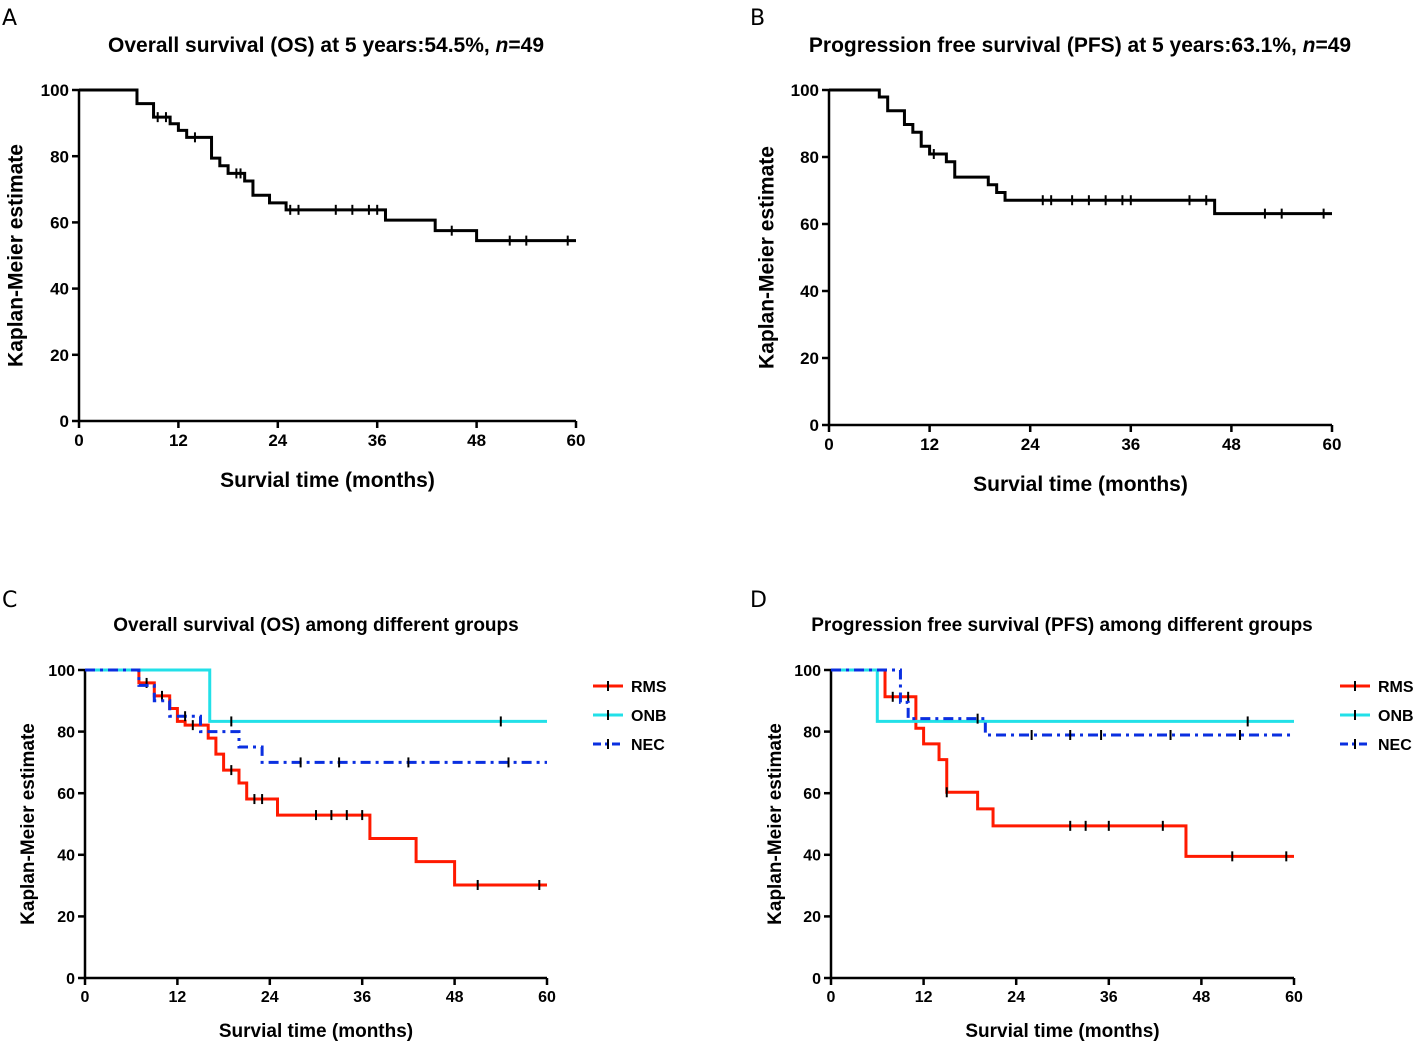 This screenshot has height=1043, width=1418. I want to click on panel-letter: D, so click(758, 600).